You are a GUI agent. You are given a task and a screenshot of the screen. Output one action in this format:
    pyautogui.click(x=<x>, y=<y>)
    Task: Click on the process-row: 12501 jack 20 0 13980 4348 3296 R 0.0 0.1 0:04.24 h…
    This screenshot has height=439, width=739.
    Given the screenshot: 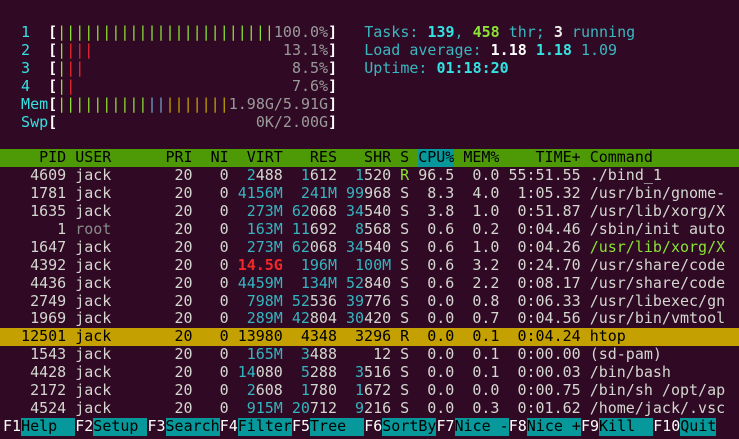 What is the action you would take?
    pyautogui.click(x=369, y=337)
    